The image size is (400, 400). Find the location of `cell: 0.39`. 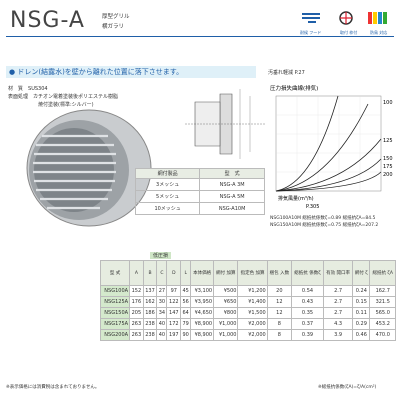

cell: 0.39 is located at coordinates (307, 335).